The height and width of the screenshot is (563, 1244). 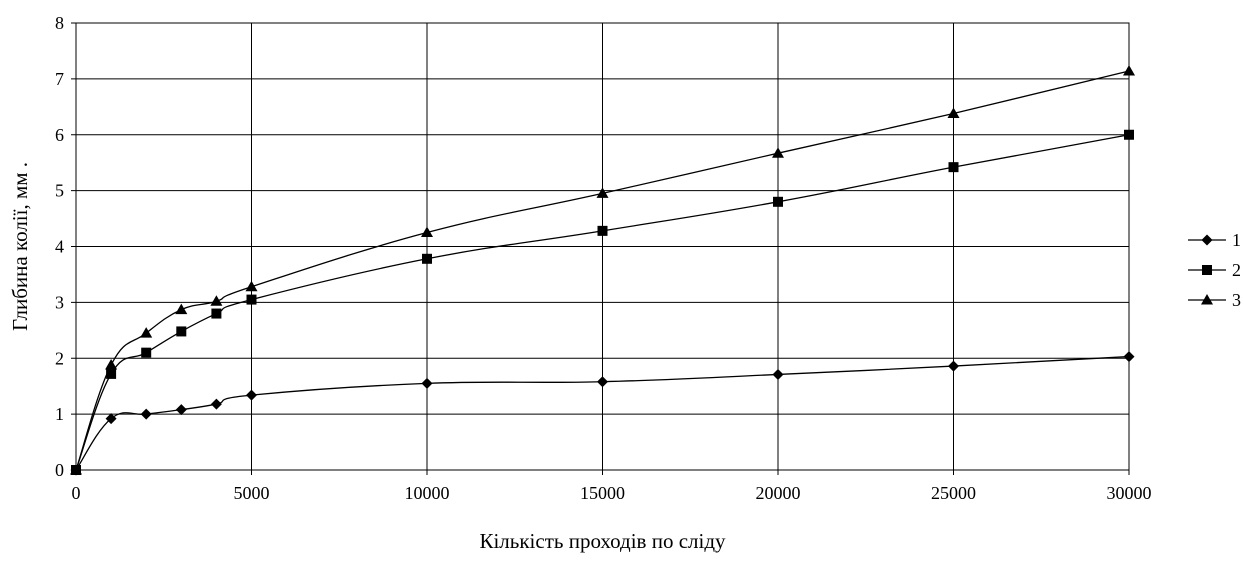 What do you see at coordinates (65, 246) in the screenshot?
I see `y-axis: 0 1 2 3 4 5 6 7 8` at bounding box center [65, 246].